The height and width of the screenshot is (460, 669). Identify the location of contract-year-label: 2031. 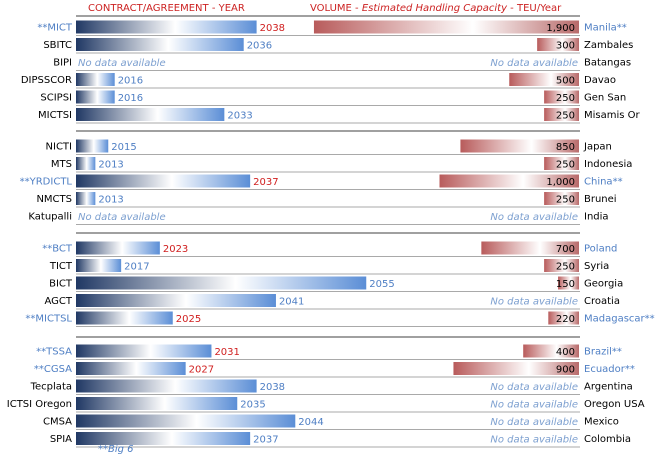
(226, 352).